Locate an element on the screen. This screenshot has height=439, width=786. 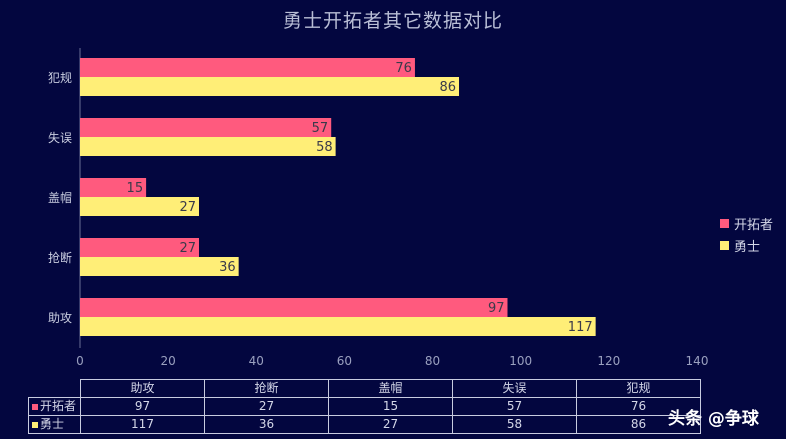
table-cell: 97 is located at coordinates (142, 406).